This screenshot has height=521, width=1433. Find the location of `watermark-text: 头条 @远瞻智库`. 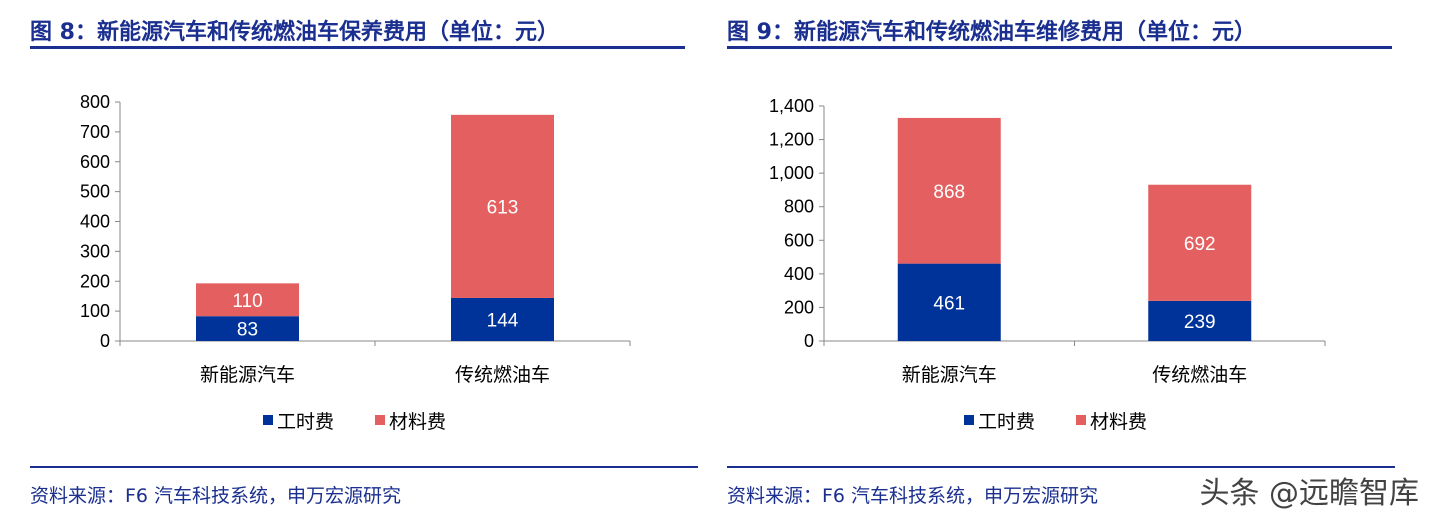

watermark-text: 头条 @远瞻智库 is located at coordinates (1309, 493).